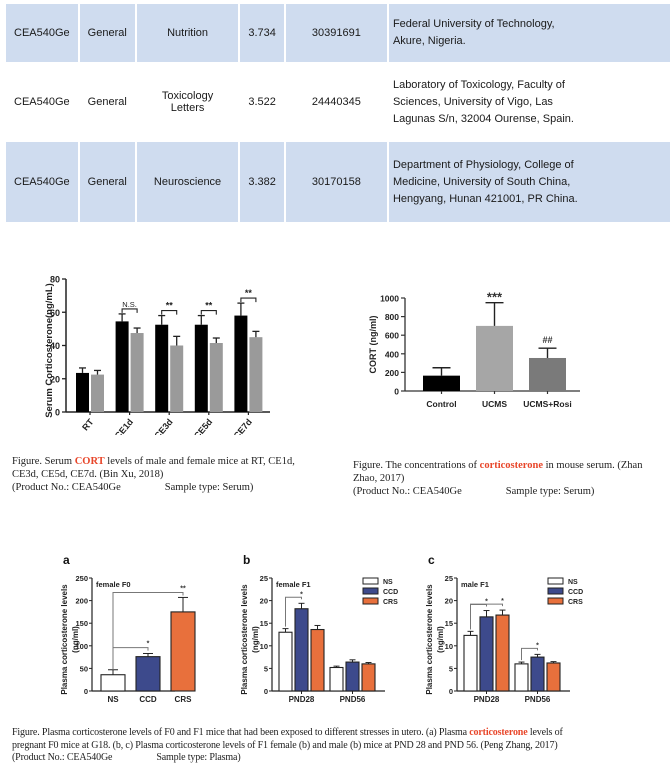  I want to click on pmid-cell: 24440345, so click(336, 102).